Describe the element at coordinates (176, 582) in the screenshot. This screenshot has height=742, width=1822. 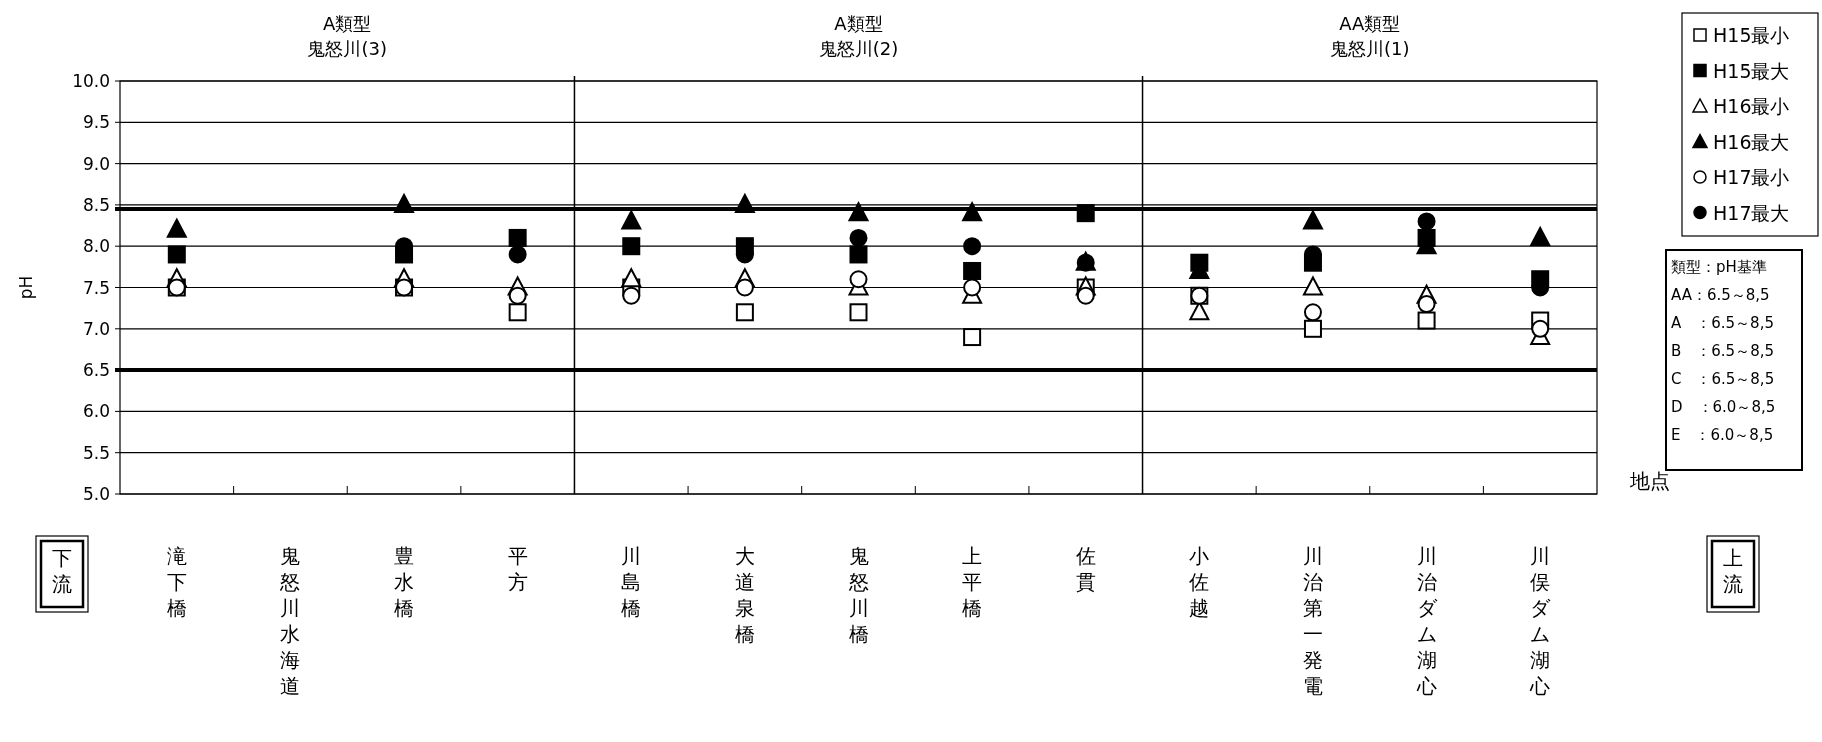
I see `x-tick-label: 滝下橋` at that location.